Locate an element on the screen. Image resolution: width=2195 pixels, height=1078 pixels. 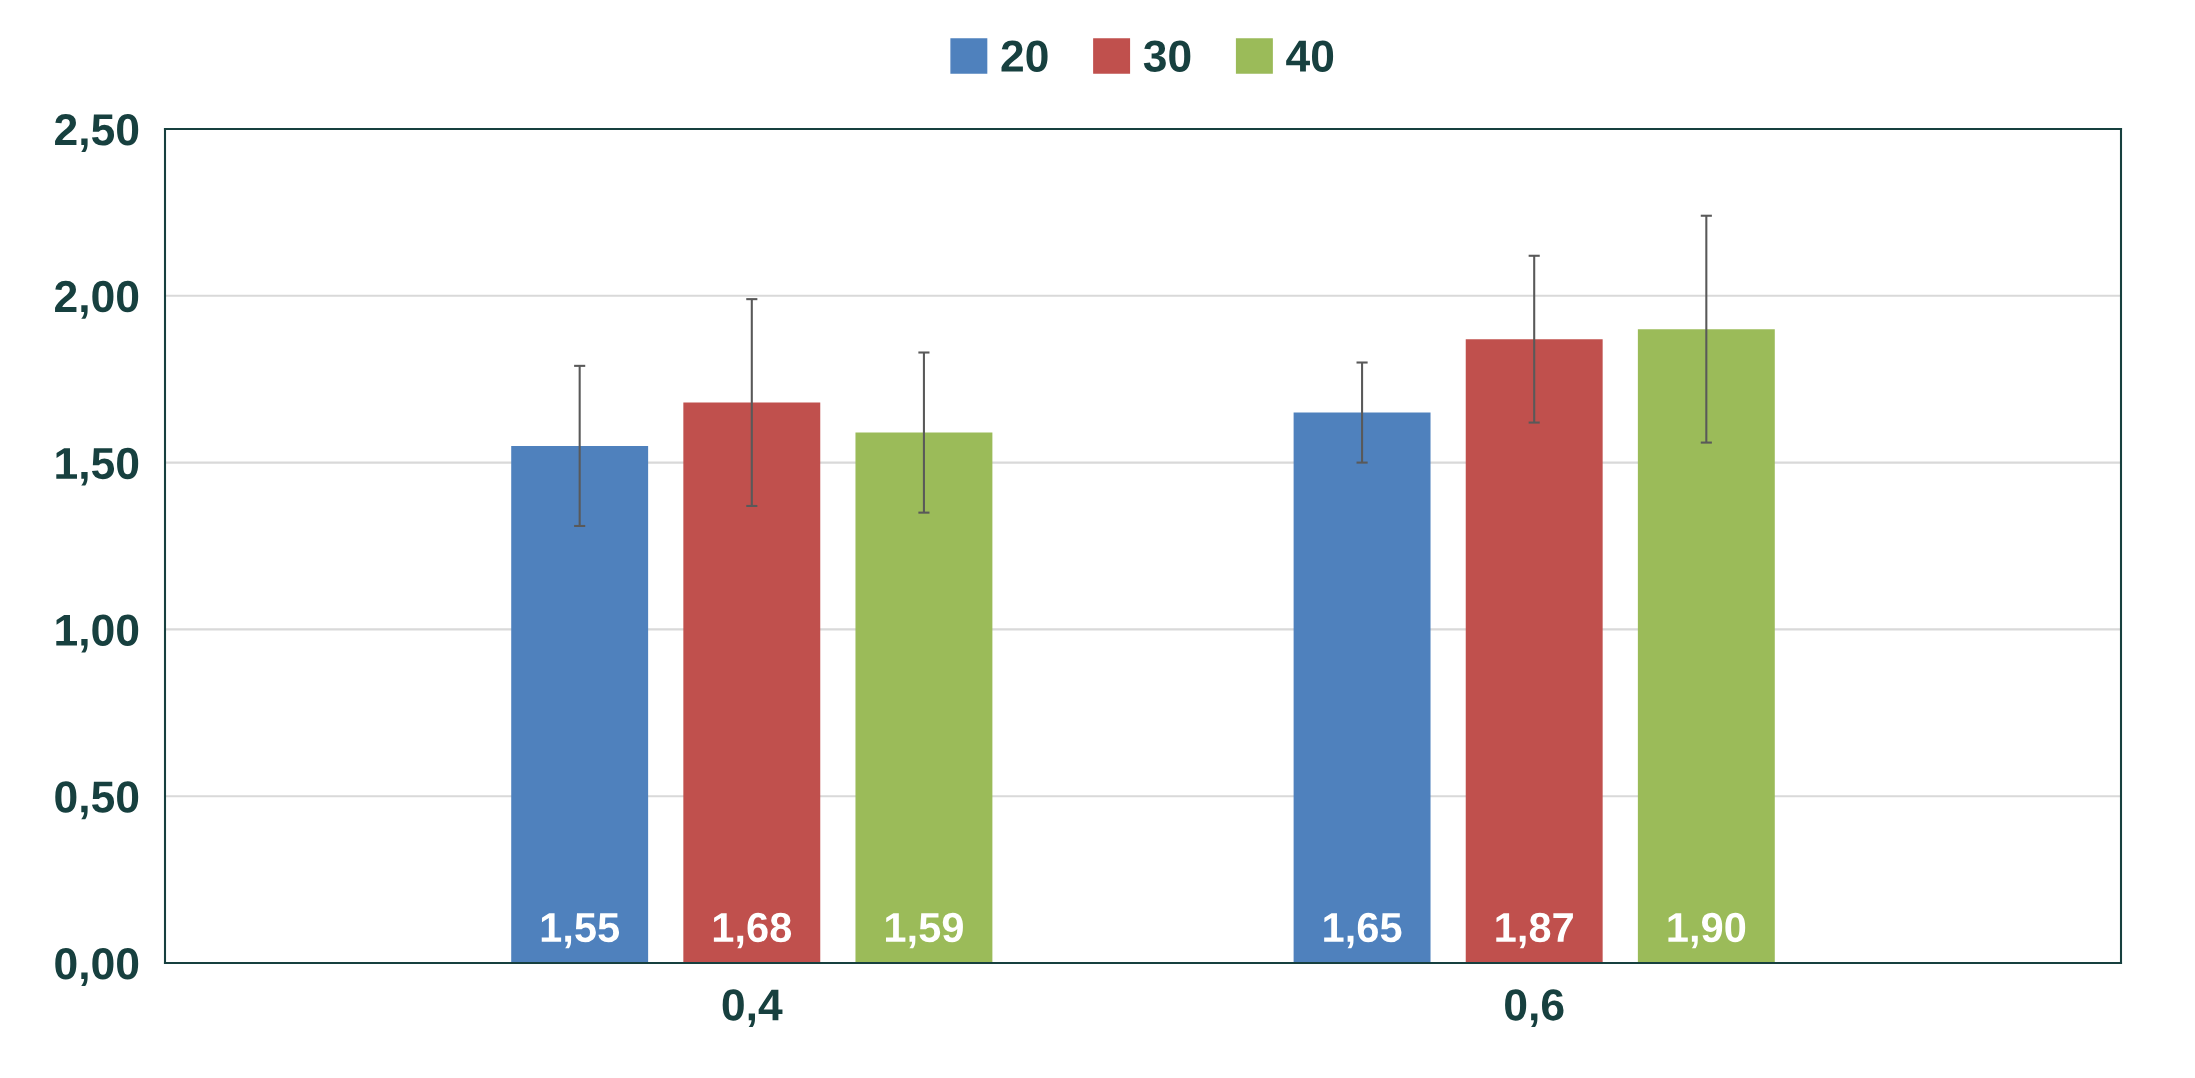
data-label: 1,90 is located at coordinates (1707, 930).